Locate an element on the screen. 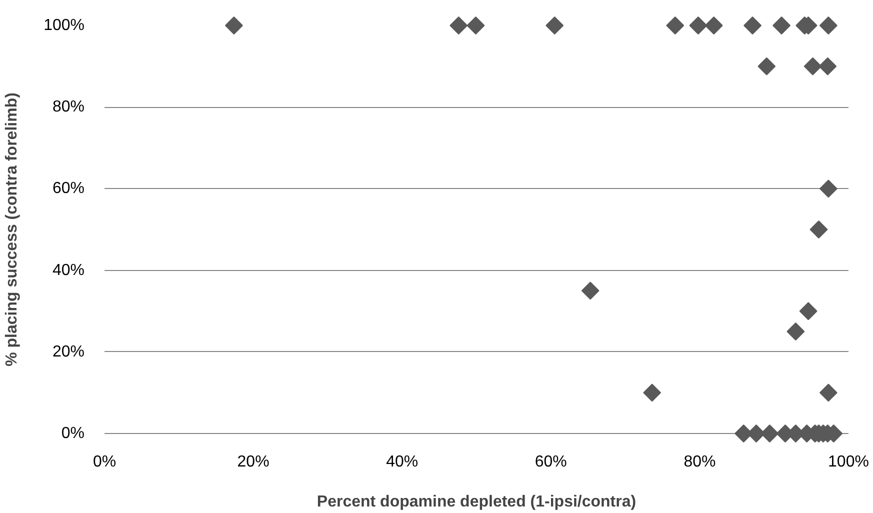  x-tick-label: 100% is located at coordinates (848, 462).